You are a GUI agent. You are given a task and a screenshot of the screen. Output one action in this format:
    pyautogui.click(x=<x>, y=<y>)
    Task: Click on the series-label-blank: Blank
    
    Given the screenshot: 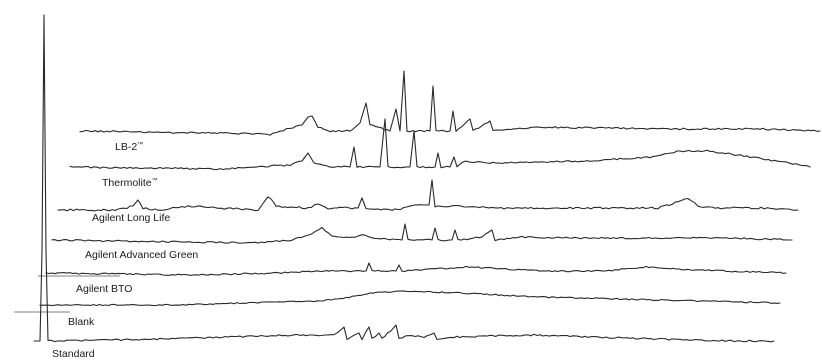 What is the action you would take?
    pyautogui.click(x=81, y=322)
    